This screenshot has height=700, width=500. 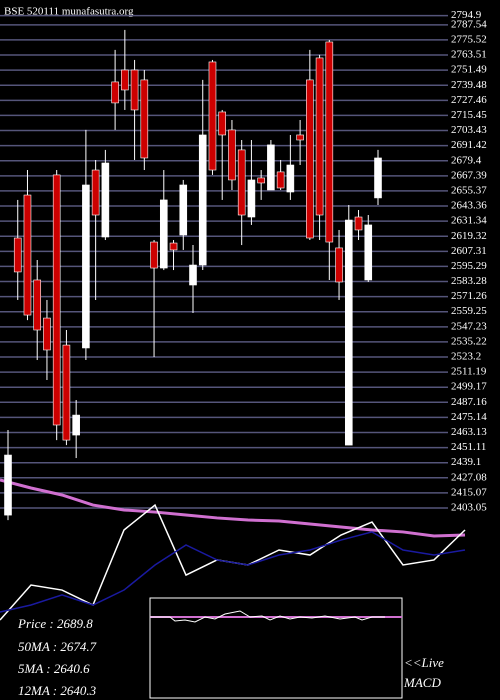 What do you see at coordinates (466, 462) in the screenshot?
I see `y-tick-label: 2439.1` at bounding box center [466, 462].